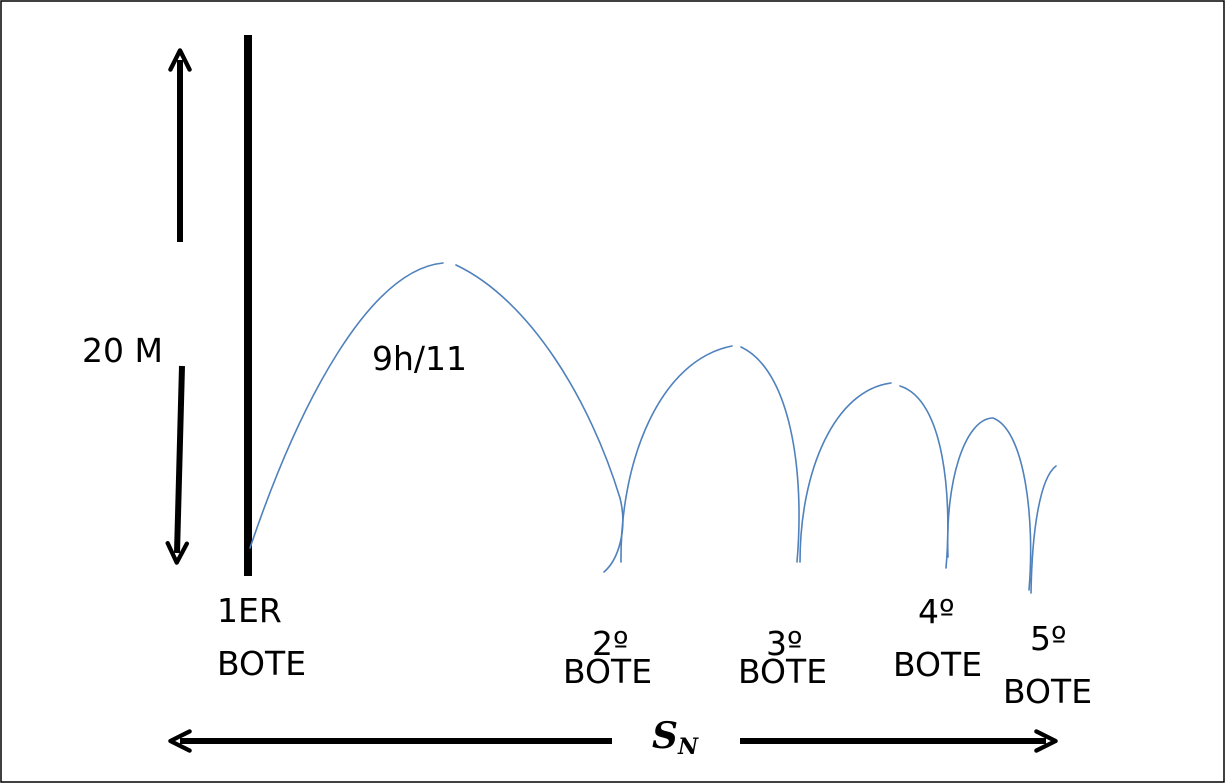 The image size is (1225, 783). Describe the element at coordinates (770, 454) in the screenshot. I see `trajectory-arc-2b` at that location.